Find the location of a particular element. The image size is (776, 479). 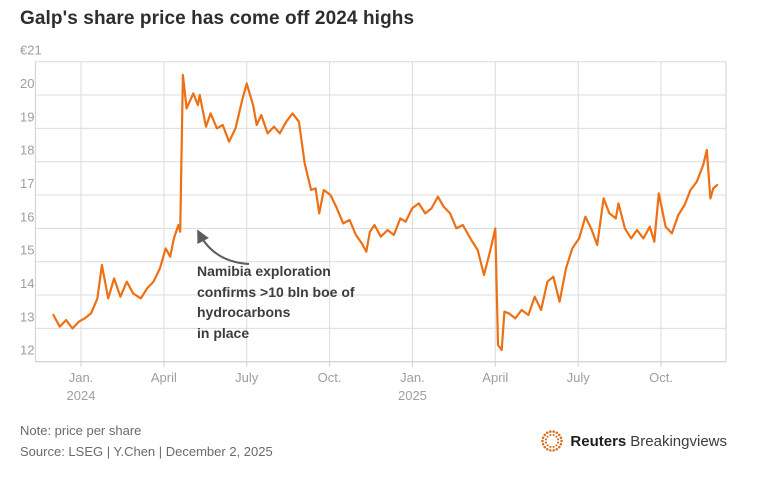

y-axis-label: 16 is located at coordinates (27, 216).